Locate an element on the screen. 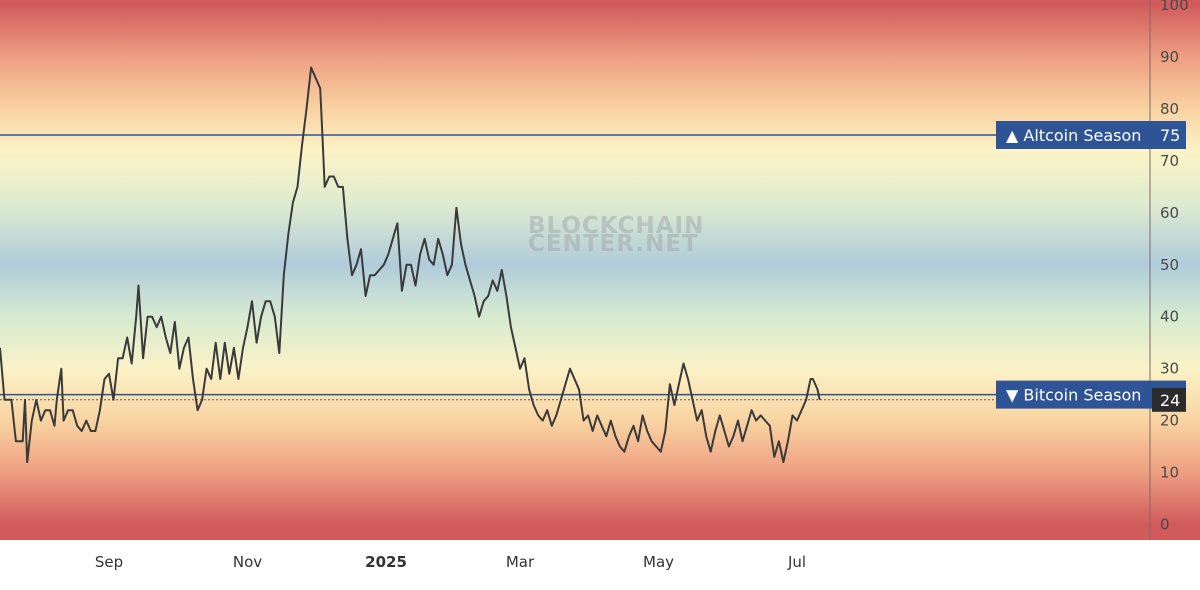 This screenshot has width=1200, height=590. y-tick-label-80: 80 is located at coordinates (1169, 109).